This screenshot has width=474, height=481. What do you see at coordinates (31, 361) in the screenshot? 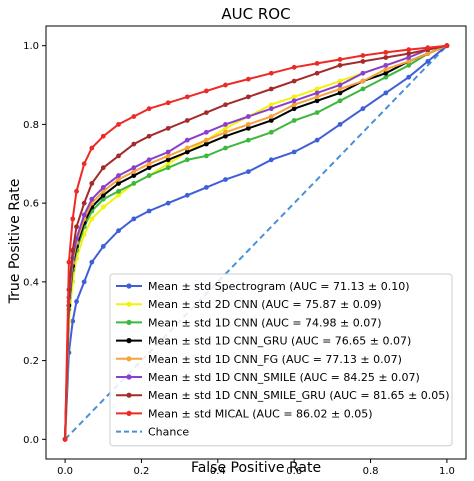
I see `y-tick-label: 0.2` at bounding box center [31, 361].